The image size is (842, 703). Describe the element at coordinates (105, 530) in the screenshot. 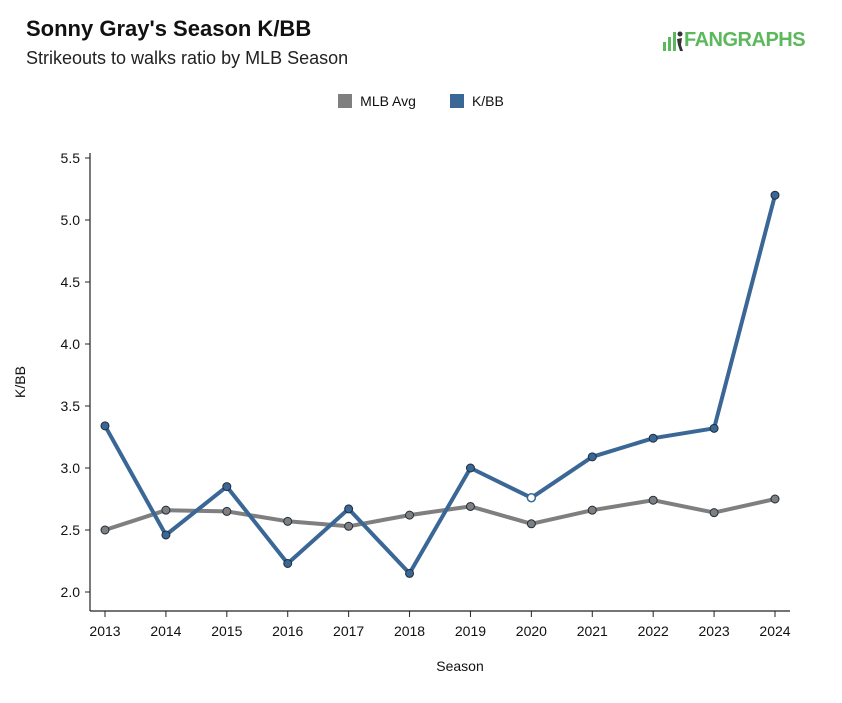

I see `data-point-mlb-avg-2013` at that location.